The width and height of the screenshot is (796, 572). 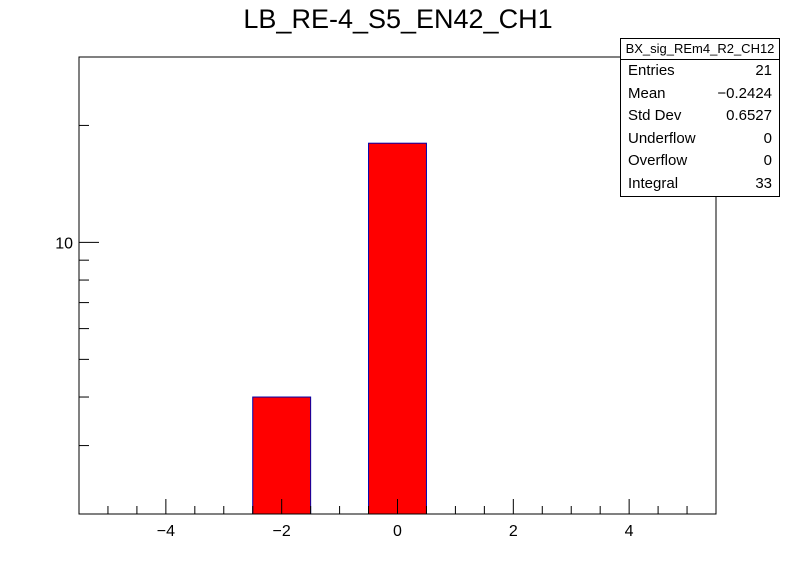 What do you see at coordinates (744, 93) in the screenshot?
I see `stats-value: −0.2424` at bounding box center [744, 93].